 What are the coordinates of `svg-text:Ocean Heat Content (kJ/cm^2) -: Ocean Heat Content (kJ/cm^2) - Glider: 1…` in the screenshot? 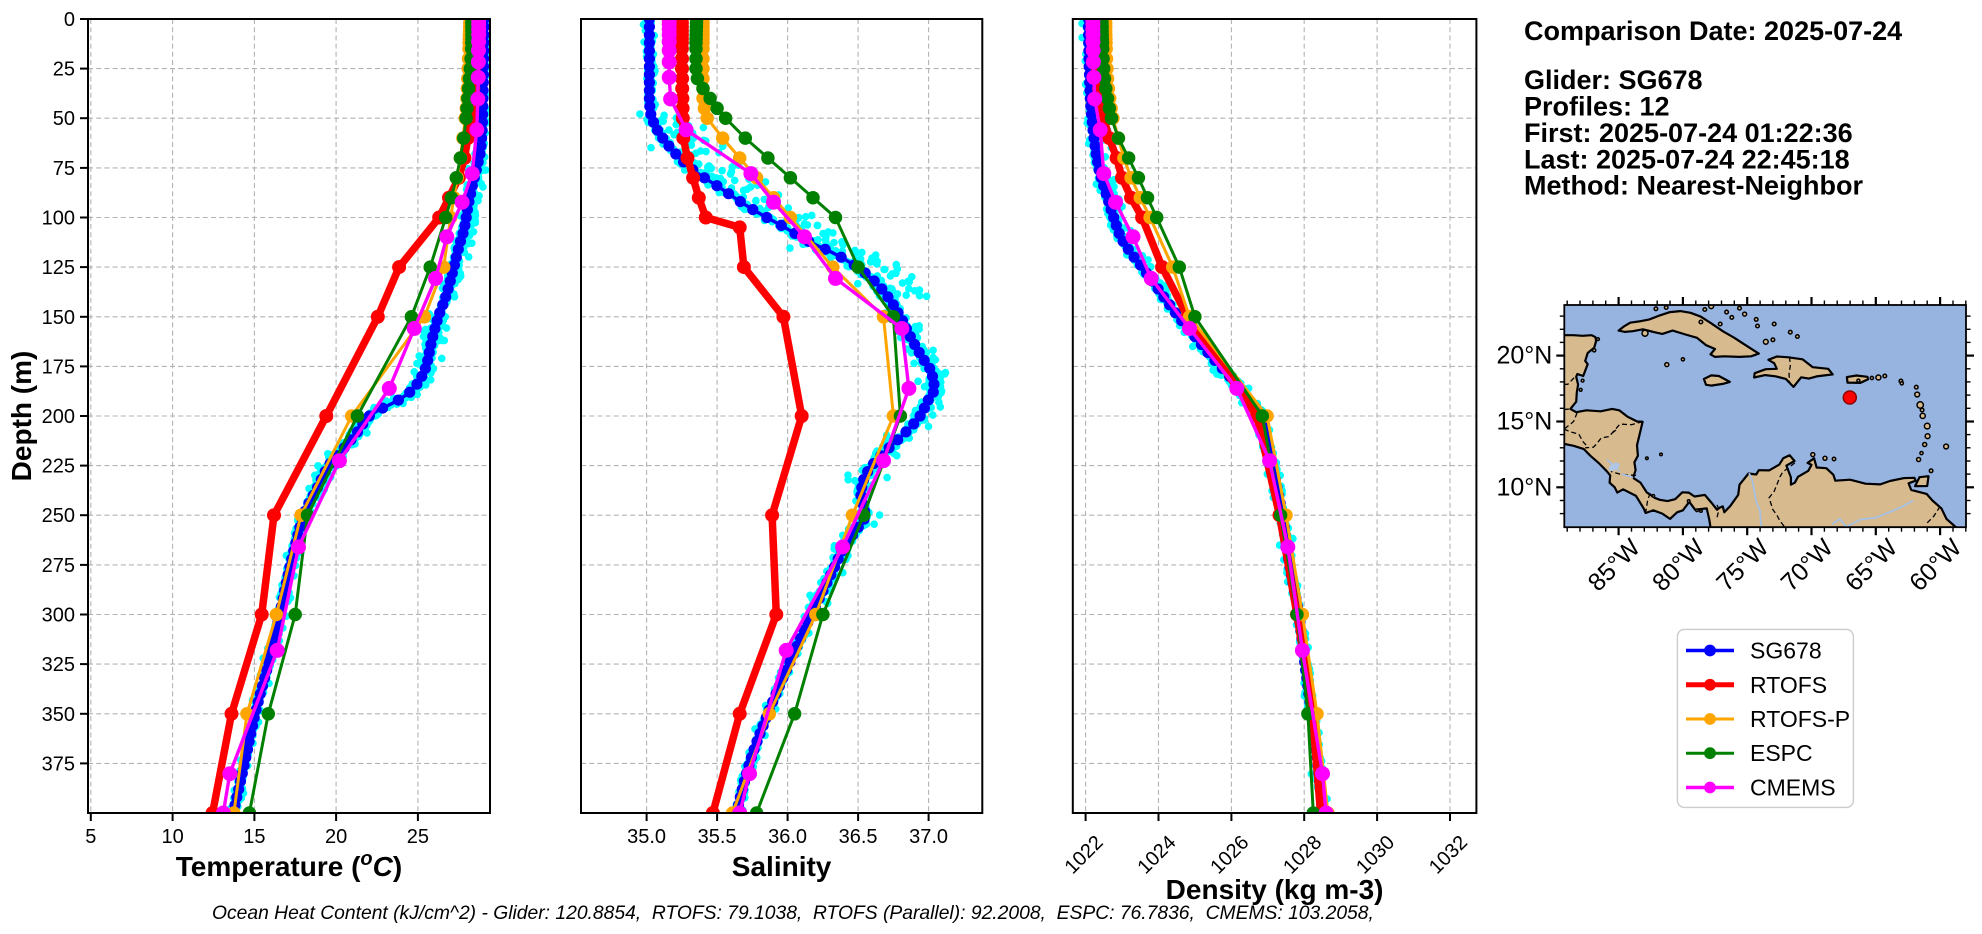 It's located at (793, 913).